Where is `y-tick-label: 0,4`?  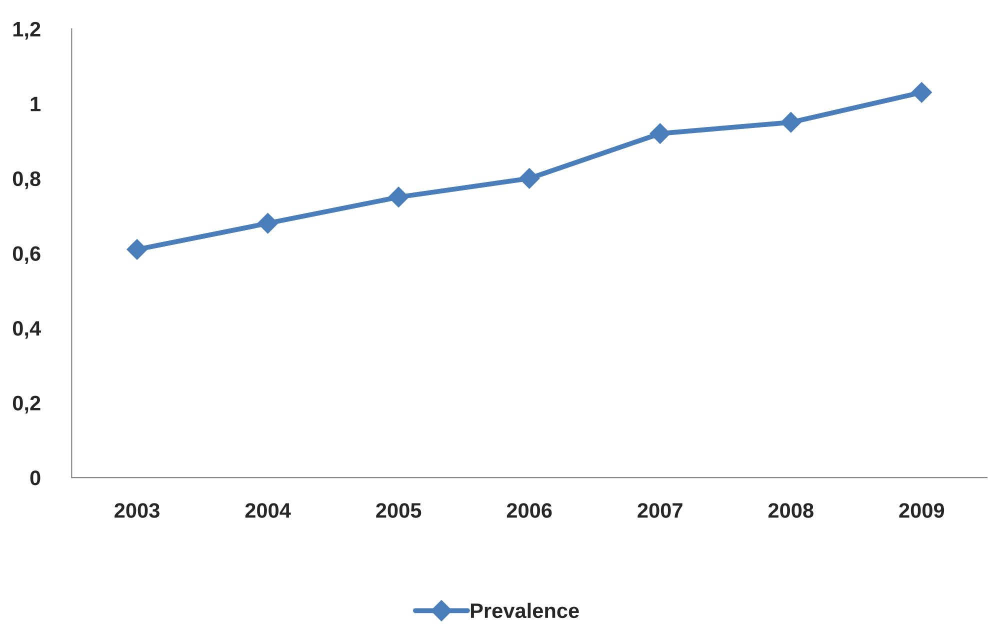 y-tick-label: 0,4 is located at coordinates (26, 329).